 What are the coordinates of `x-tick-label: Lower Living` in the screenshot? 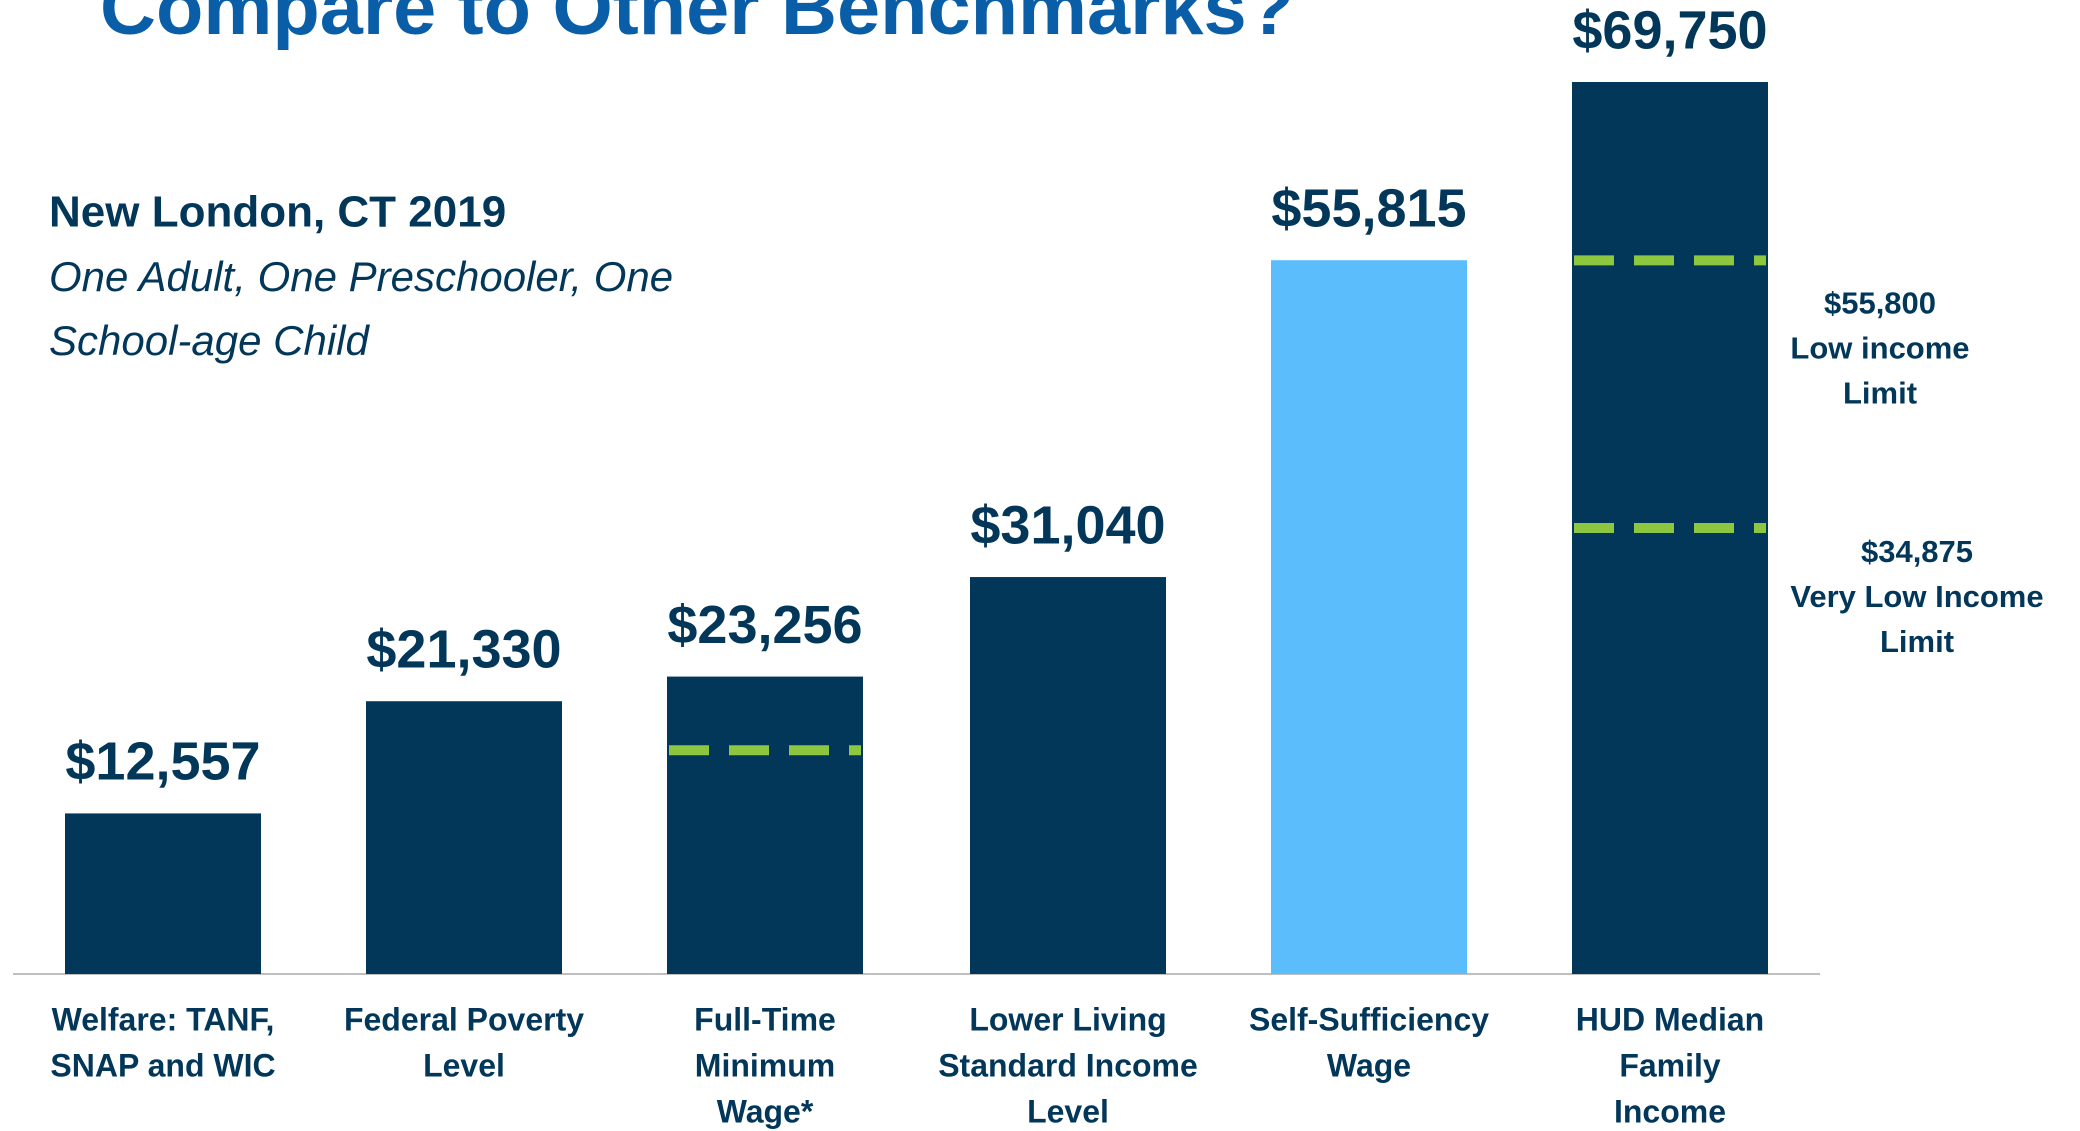 It's located at (1067, 1019).